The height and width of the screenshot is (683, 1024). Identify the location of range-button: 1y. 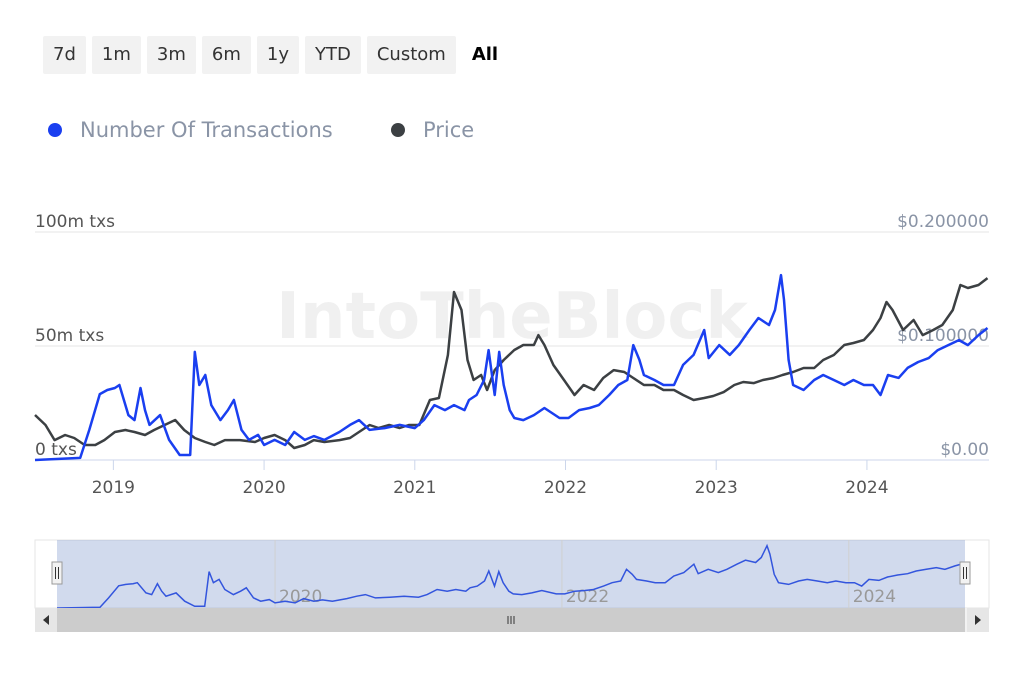
(277, 55).